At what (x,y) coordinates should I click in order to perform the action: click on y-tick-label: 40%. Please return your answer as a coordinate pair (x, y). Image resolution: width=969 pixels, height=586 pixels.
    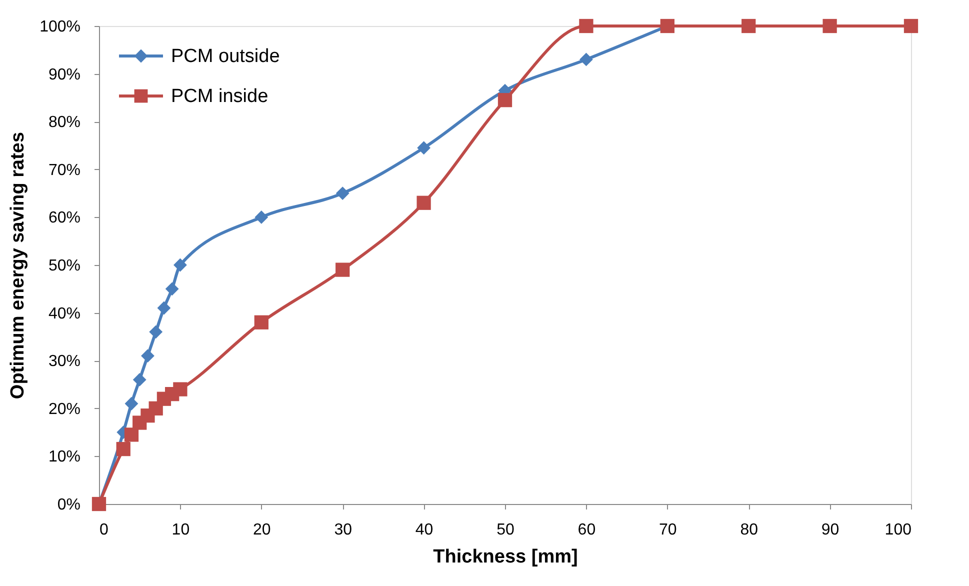
    Looking at the image, I should click on (64, 313).